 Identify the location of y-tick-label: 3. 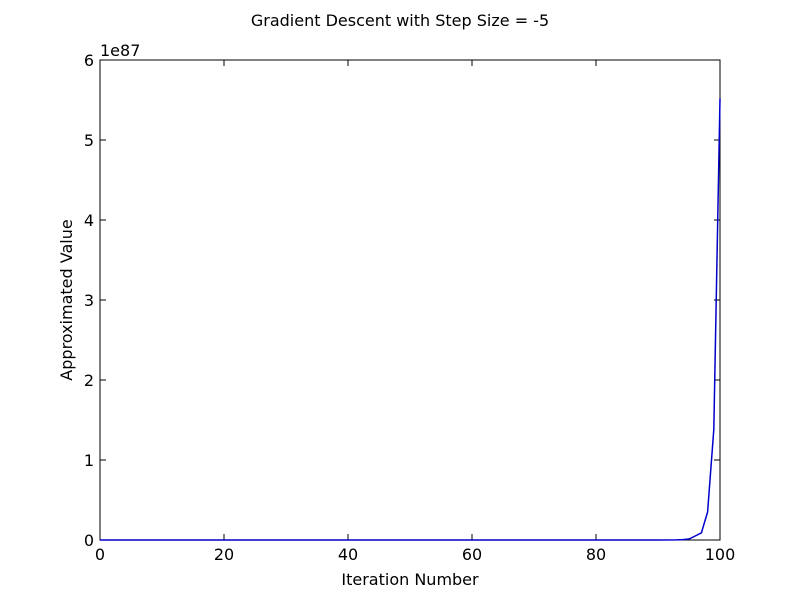
(89, 300).